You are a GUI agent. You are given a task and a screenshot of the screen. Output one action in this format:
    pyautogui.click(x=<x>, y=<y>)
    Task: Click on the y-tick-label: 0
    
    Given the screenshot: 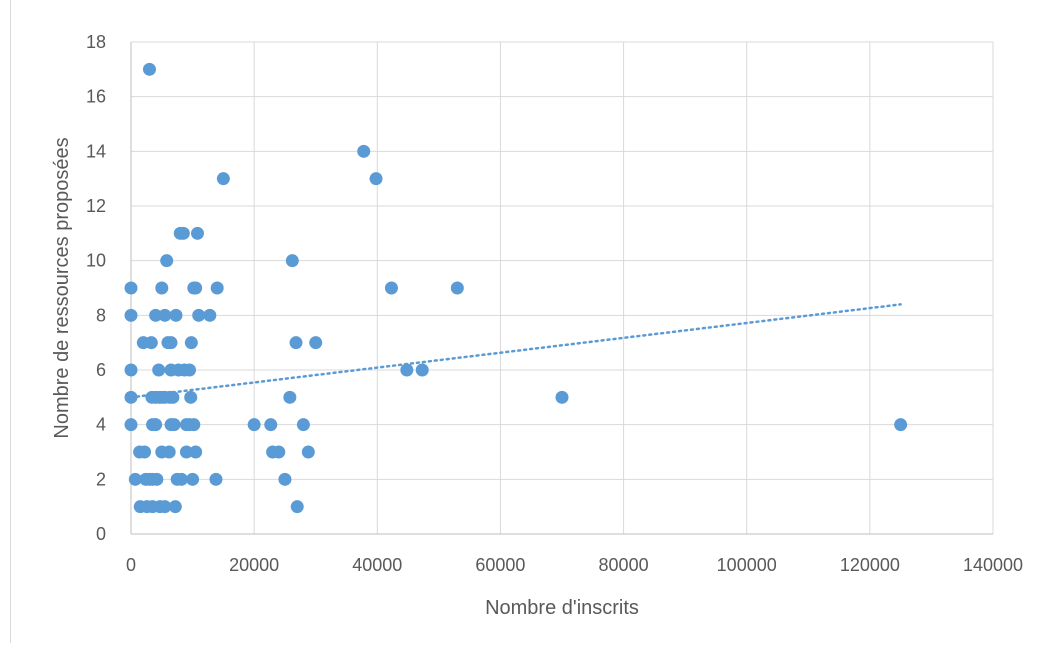 What is the action you would take?
    pyautogui.click(x=101, y=534)
    